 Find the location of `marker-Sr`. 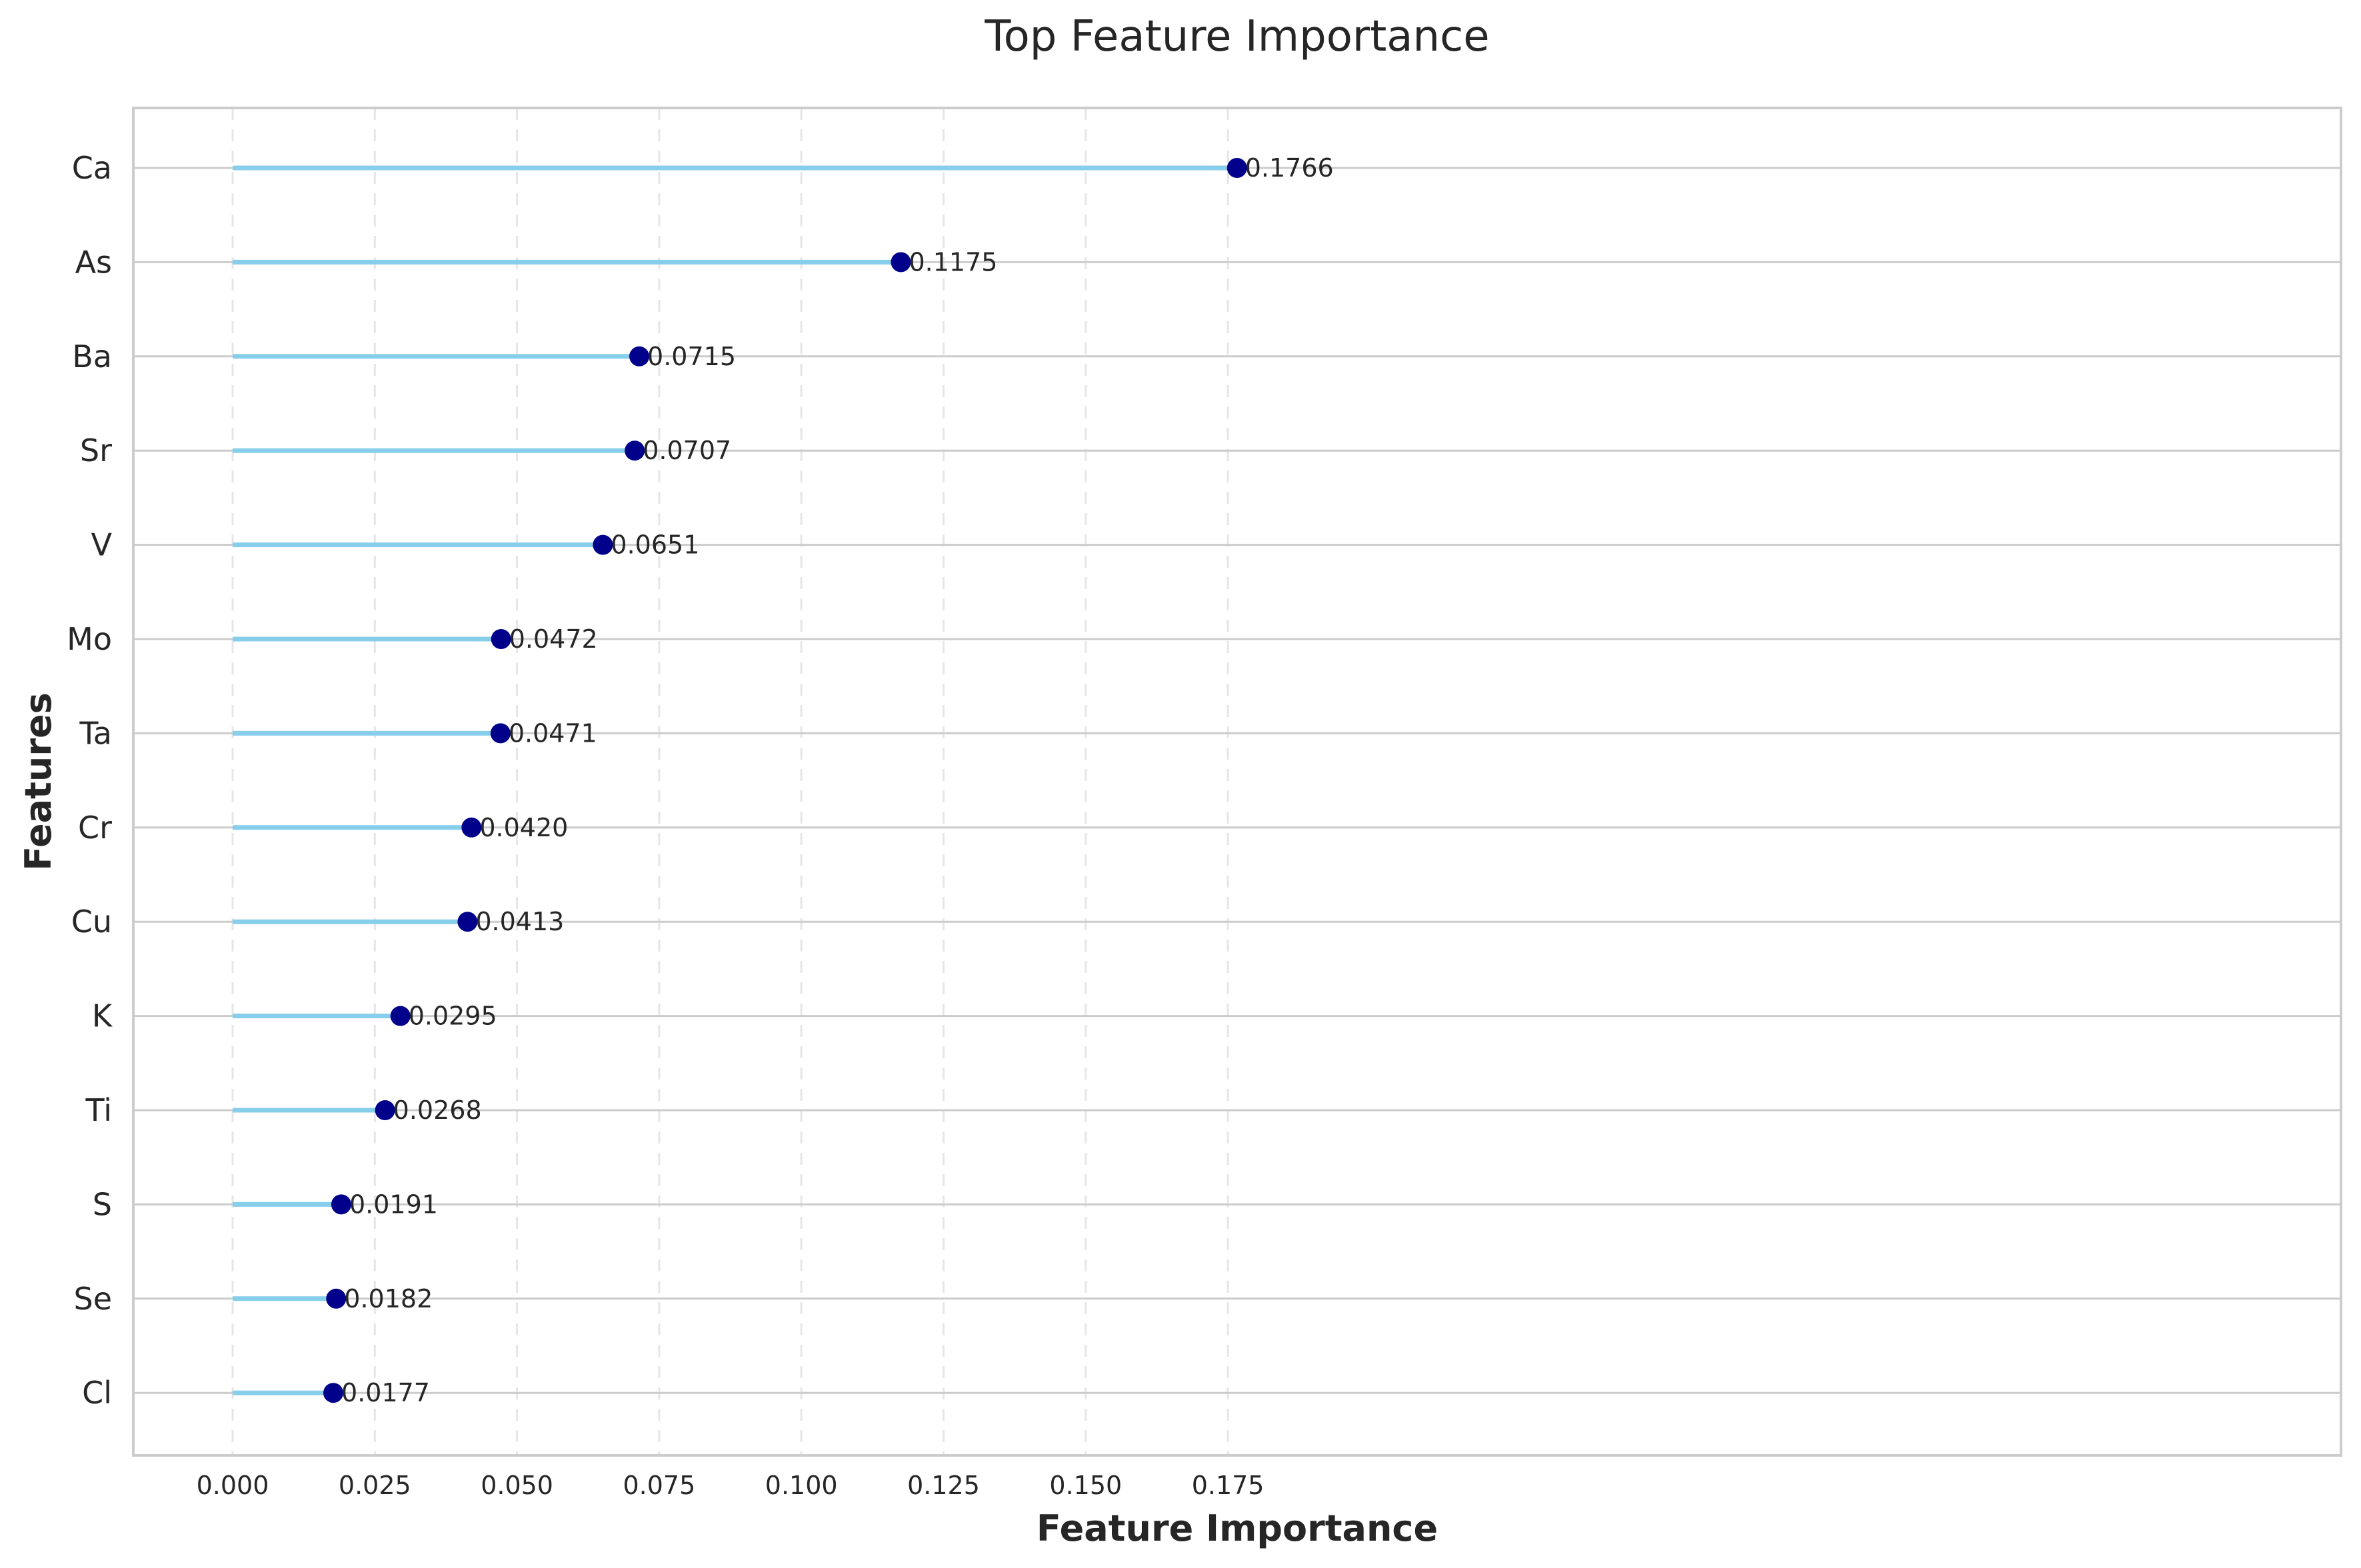

marker-Sr is located at coordinates (635, 450).